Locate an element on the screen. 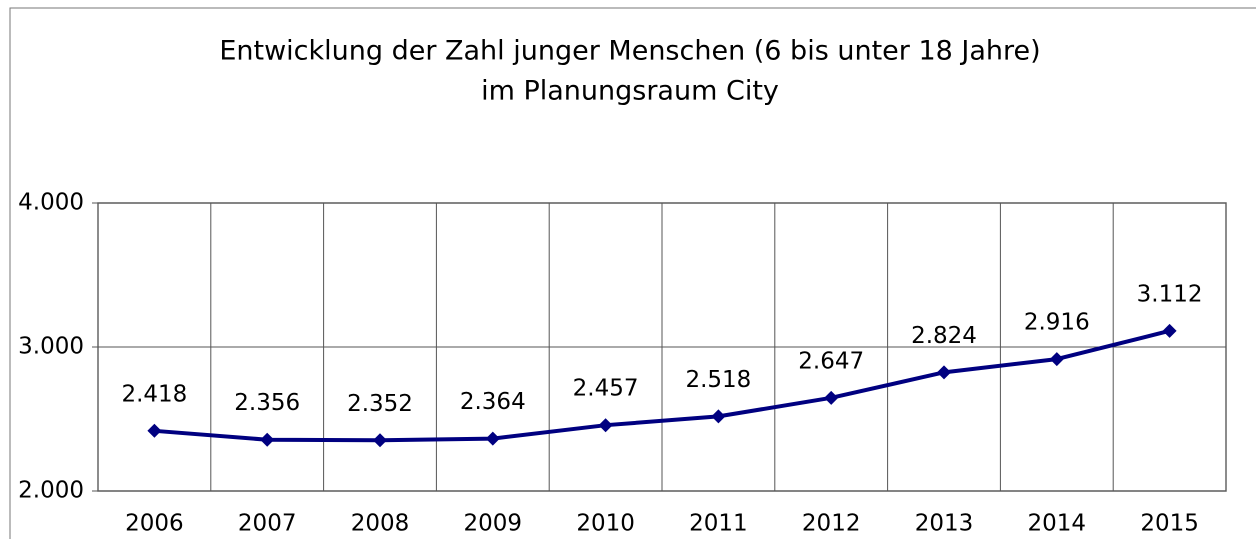 This screenshot has height=539, width=1256. chart-title: im Planungsraum City is located at coordinates (630, 91).